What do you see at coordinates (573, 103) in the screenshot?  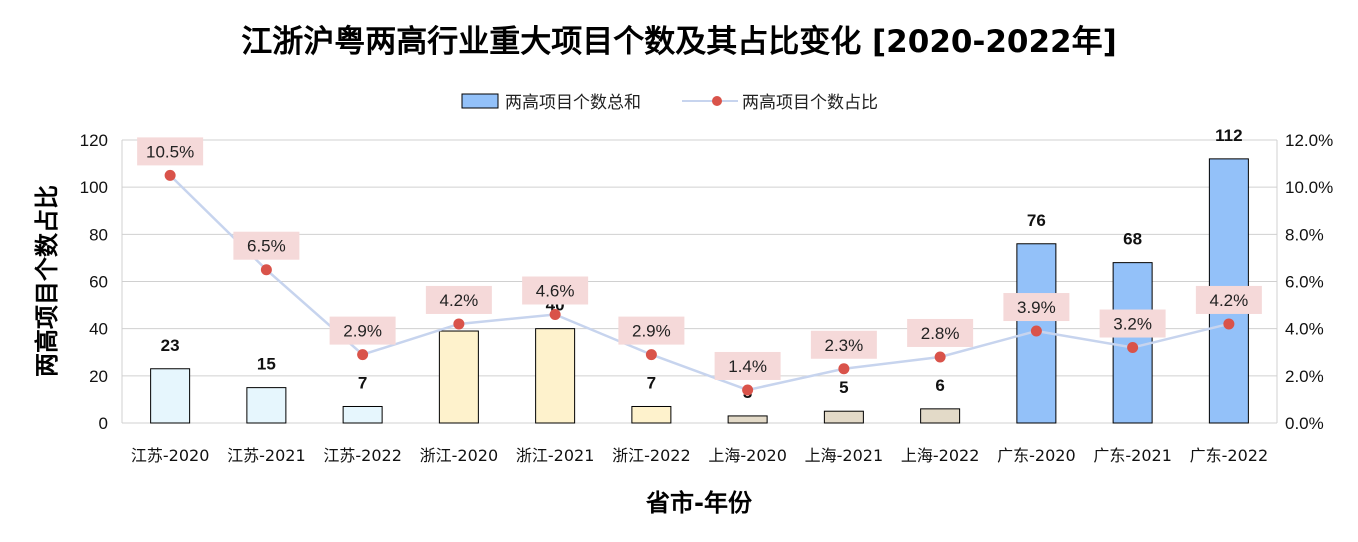 I see `legend-bar-label: 两高项目个数总和` at bounding box center [573, 103].